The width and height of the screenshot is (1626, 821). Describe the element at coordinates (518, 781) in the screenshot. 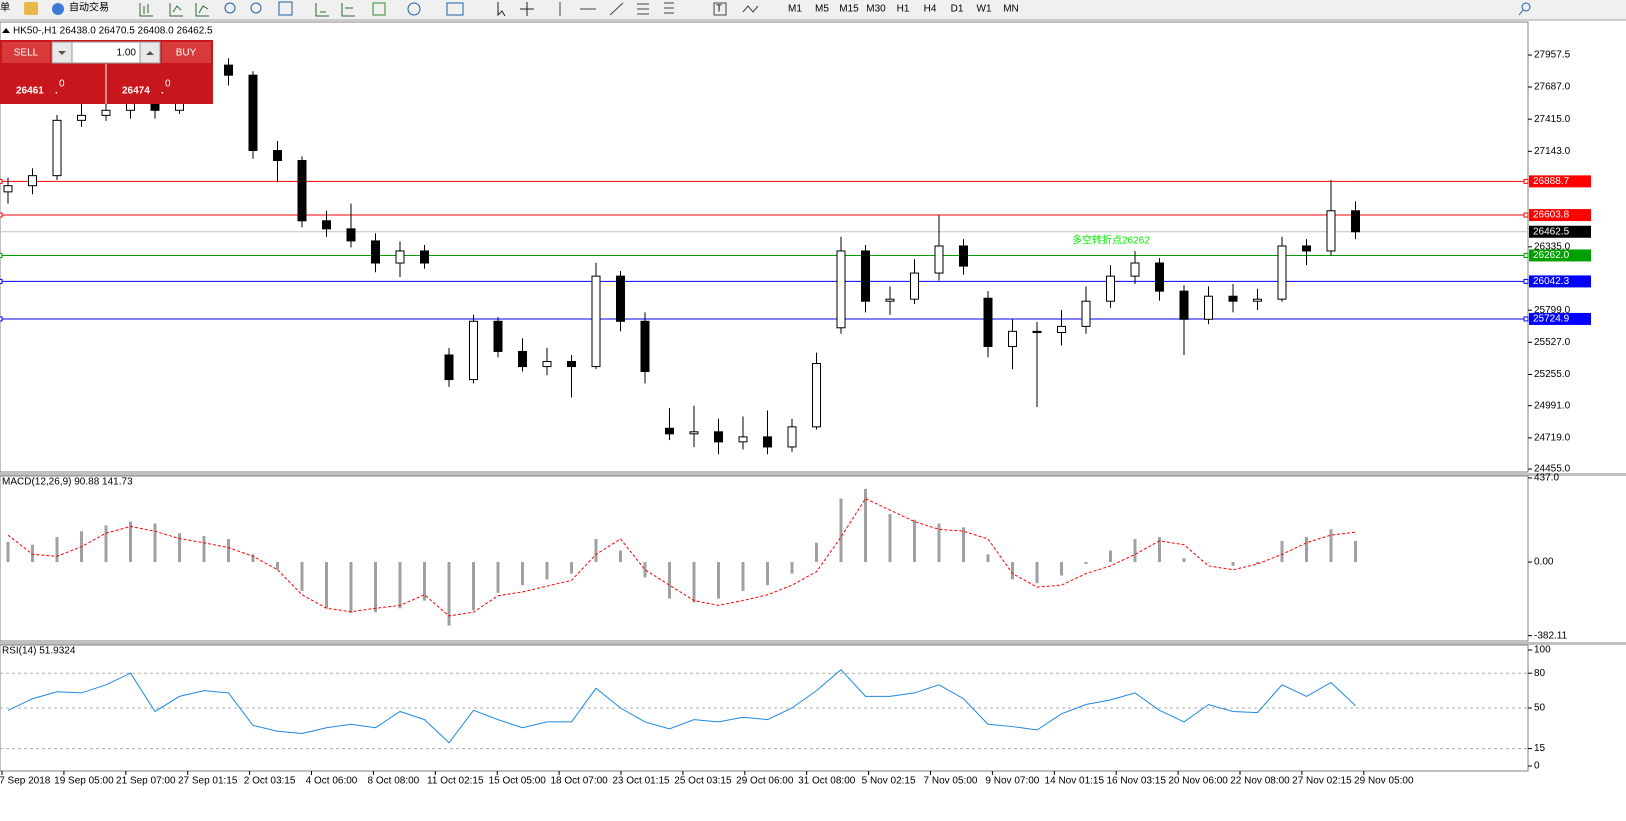

I see `x-tick-label: 15 Oct 05:00` at that location.